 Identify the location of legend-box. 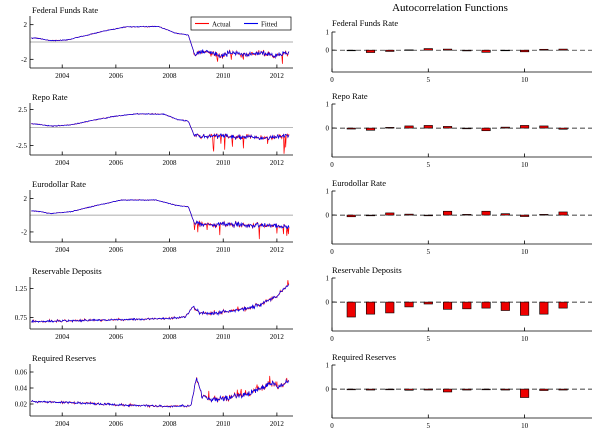
(241, 23).